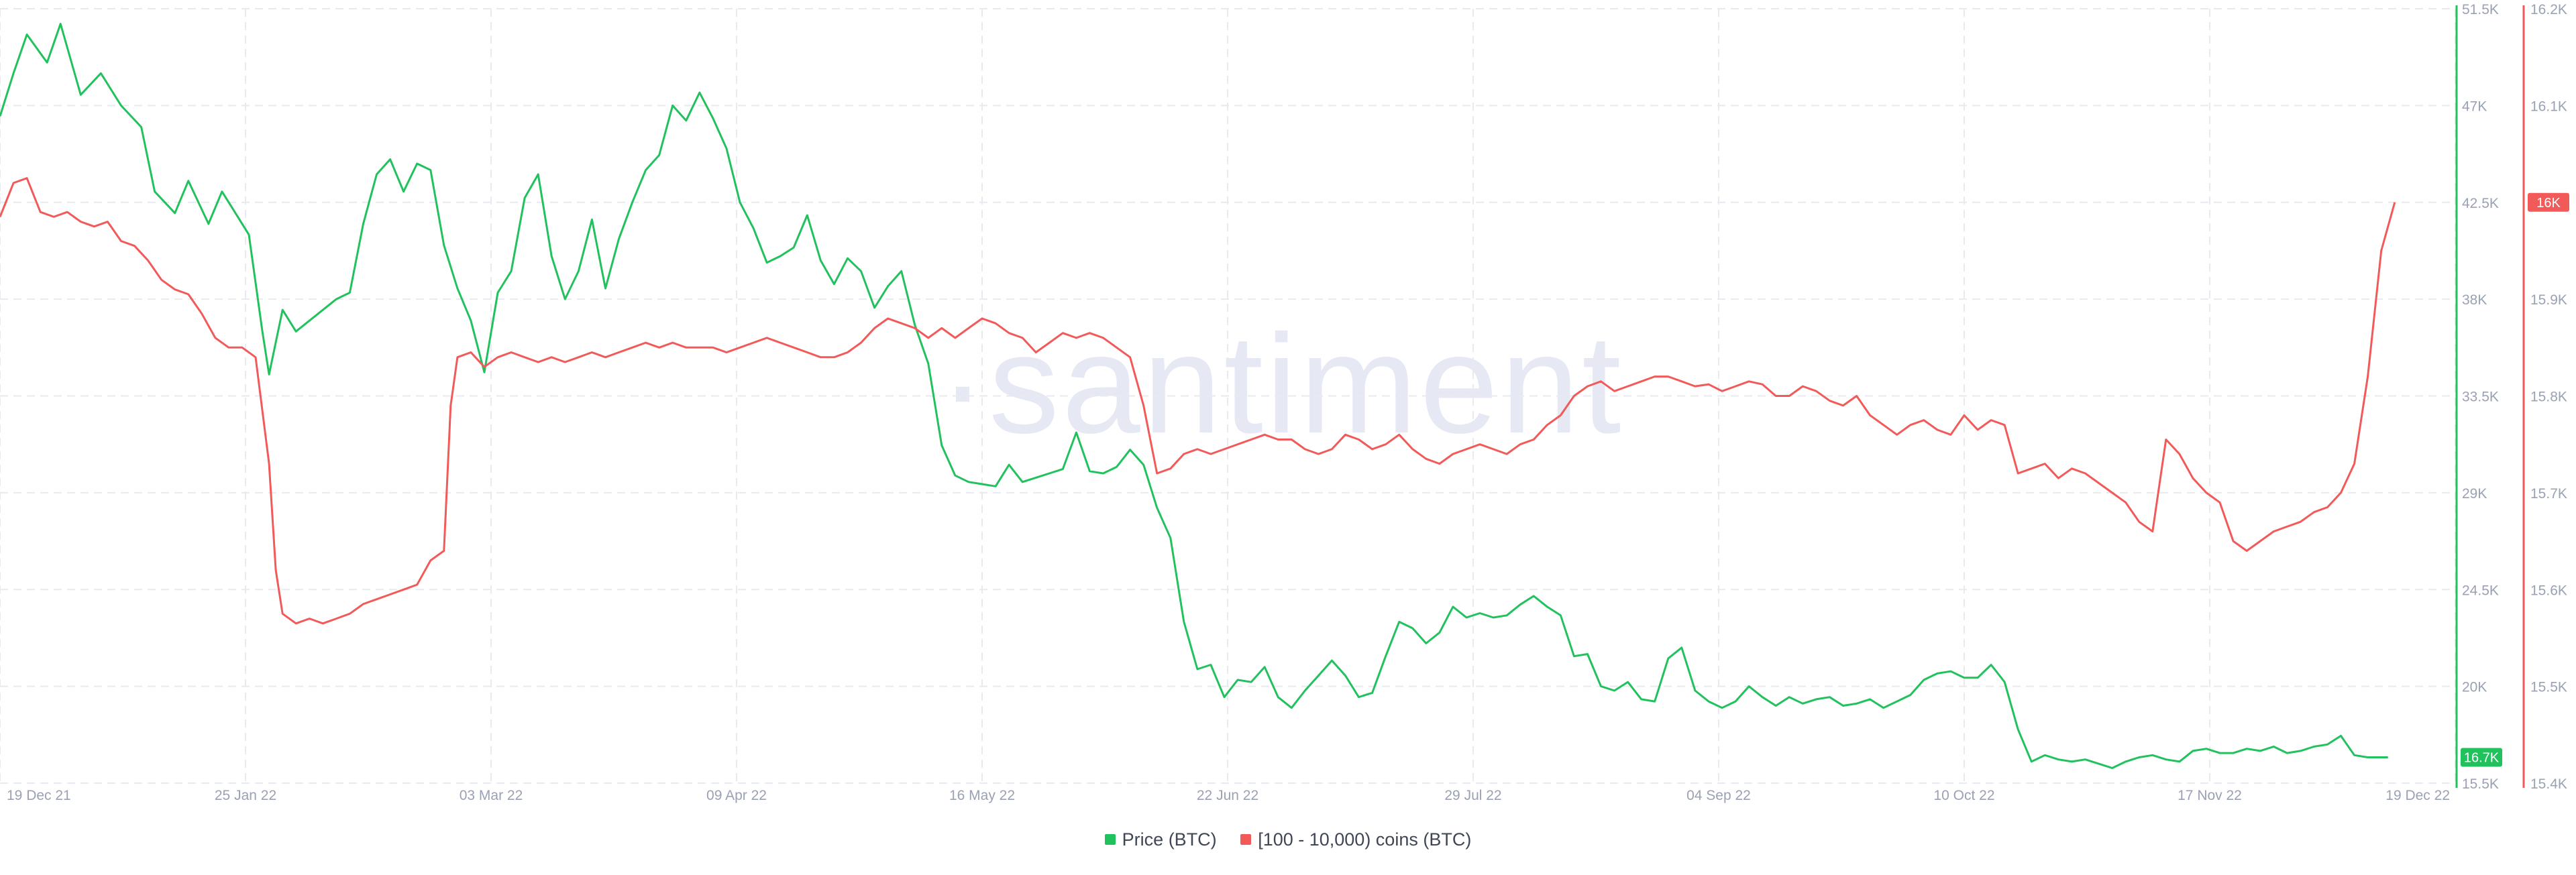 This screenshot has width=2576, height=875. What do you see at coordinates (2548, 784) in the screenshot?
I see `coins-tick-label: 15.4K` at bounding box center [2548, 784].